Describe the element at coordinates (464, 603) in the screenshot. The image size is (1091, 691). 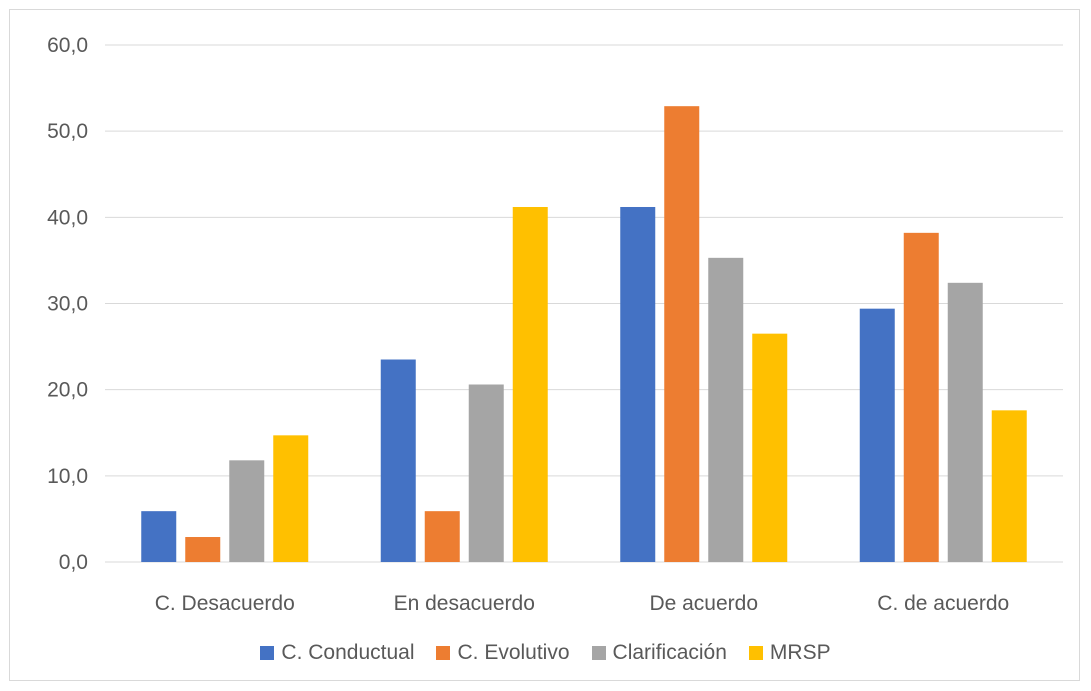
I see `x-tick-label: En desacuerdo` at that location.